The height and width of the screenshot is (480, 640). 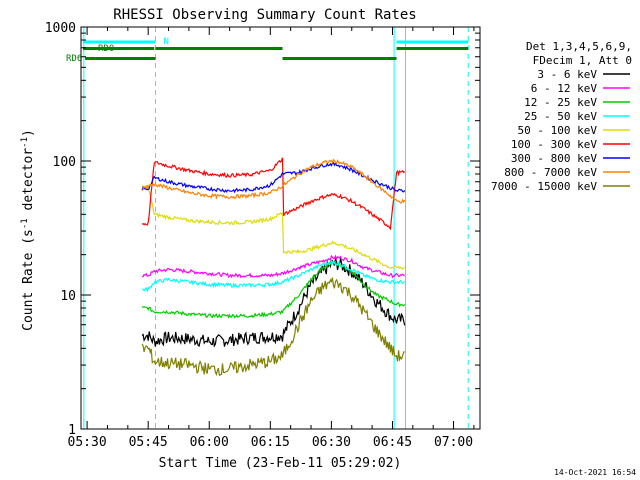 What do you see at coordinates (579, 46) in the screenshot?
I see `legend-header-line: Det 1,3,4,5,6,9,` at bounding box center [579, 46].